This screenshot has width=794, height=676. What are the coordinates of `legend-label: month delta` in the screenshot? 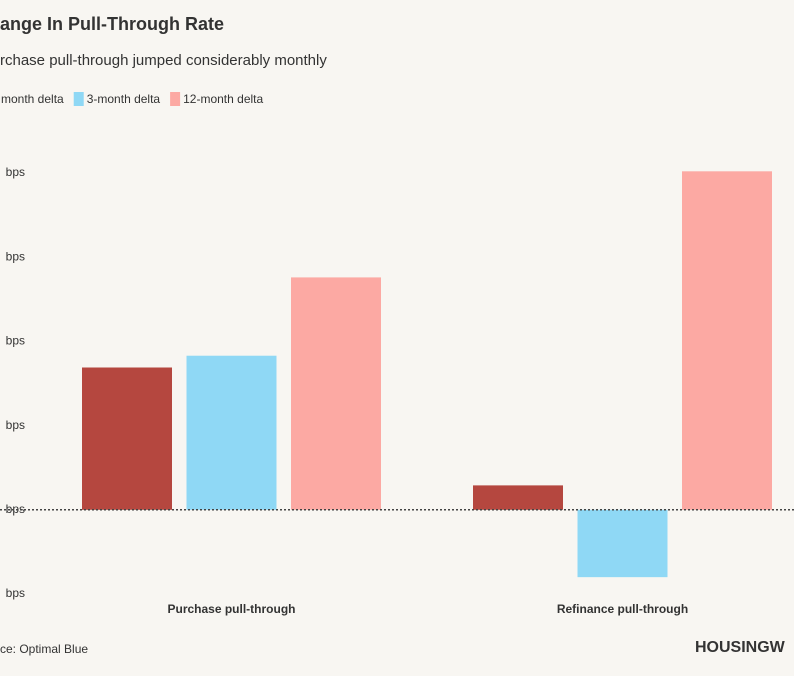 It's located at (32, 99).